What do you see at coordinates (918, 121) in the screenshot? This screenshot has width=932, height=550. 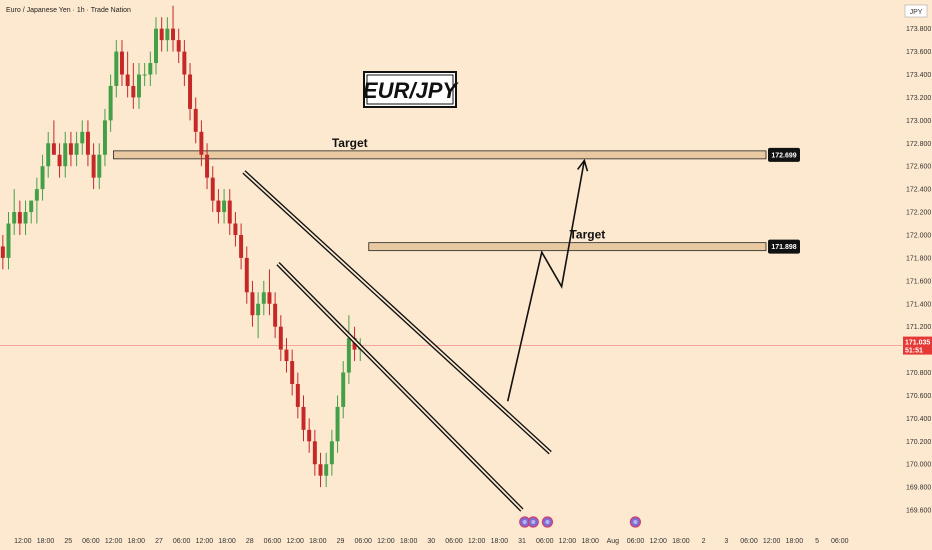 I see `y-tick-label: 173.000` at bounding box center [918, 121].